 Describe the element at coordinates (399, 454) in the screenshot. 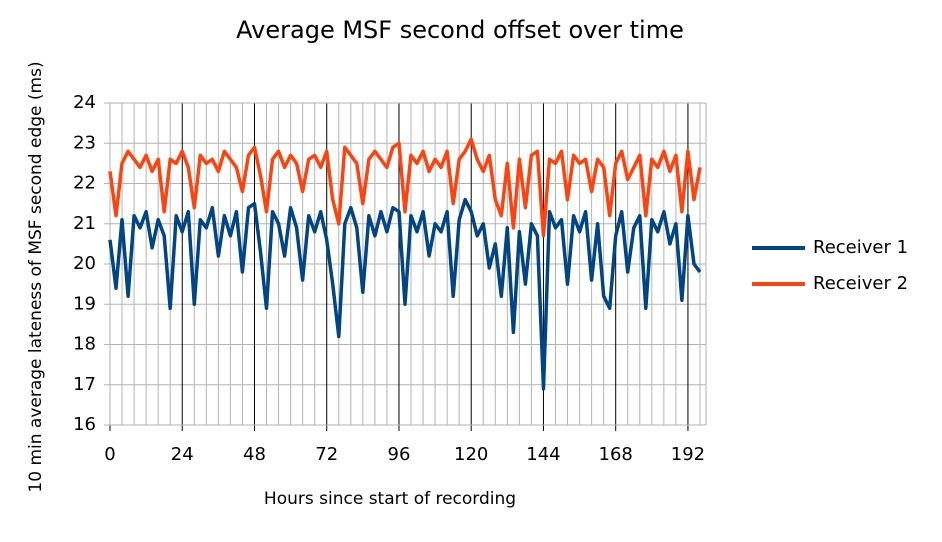

I see `x-tick-label: 96` at that location.